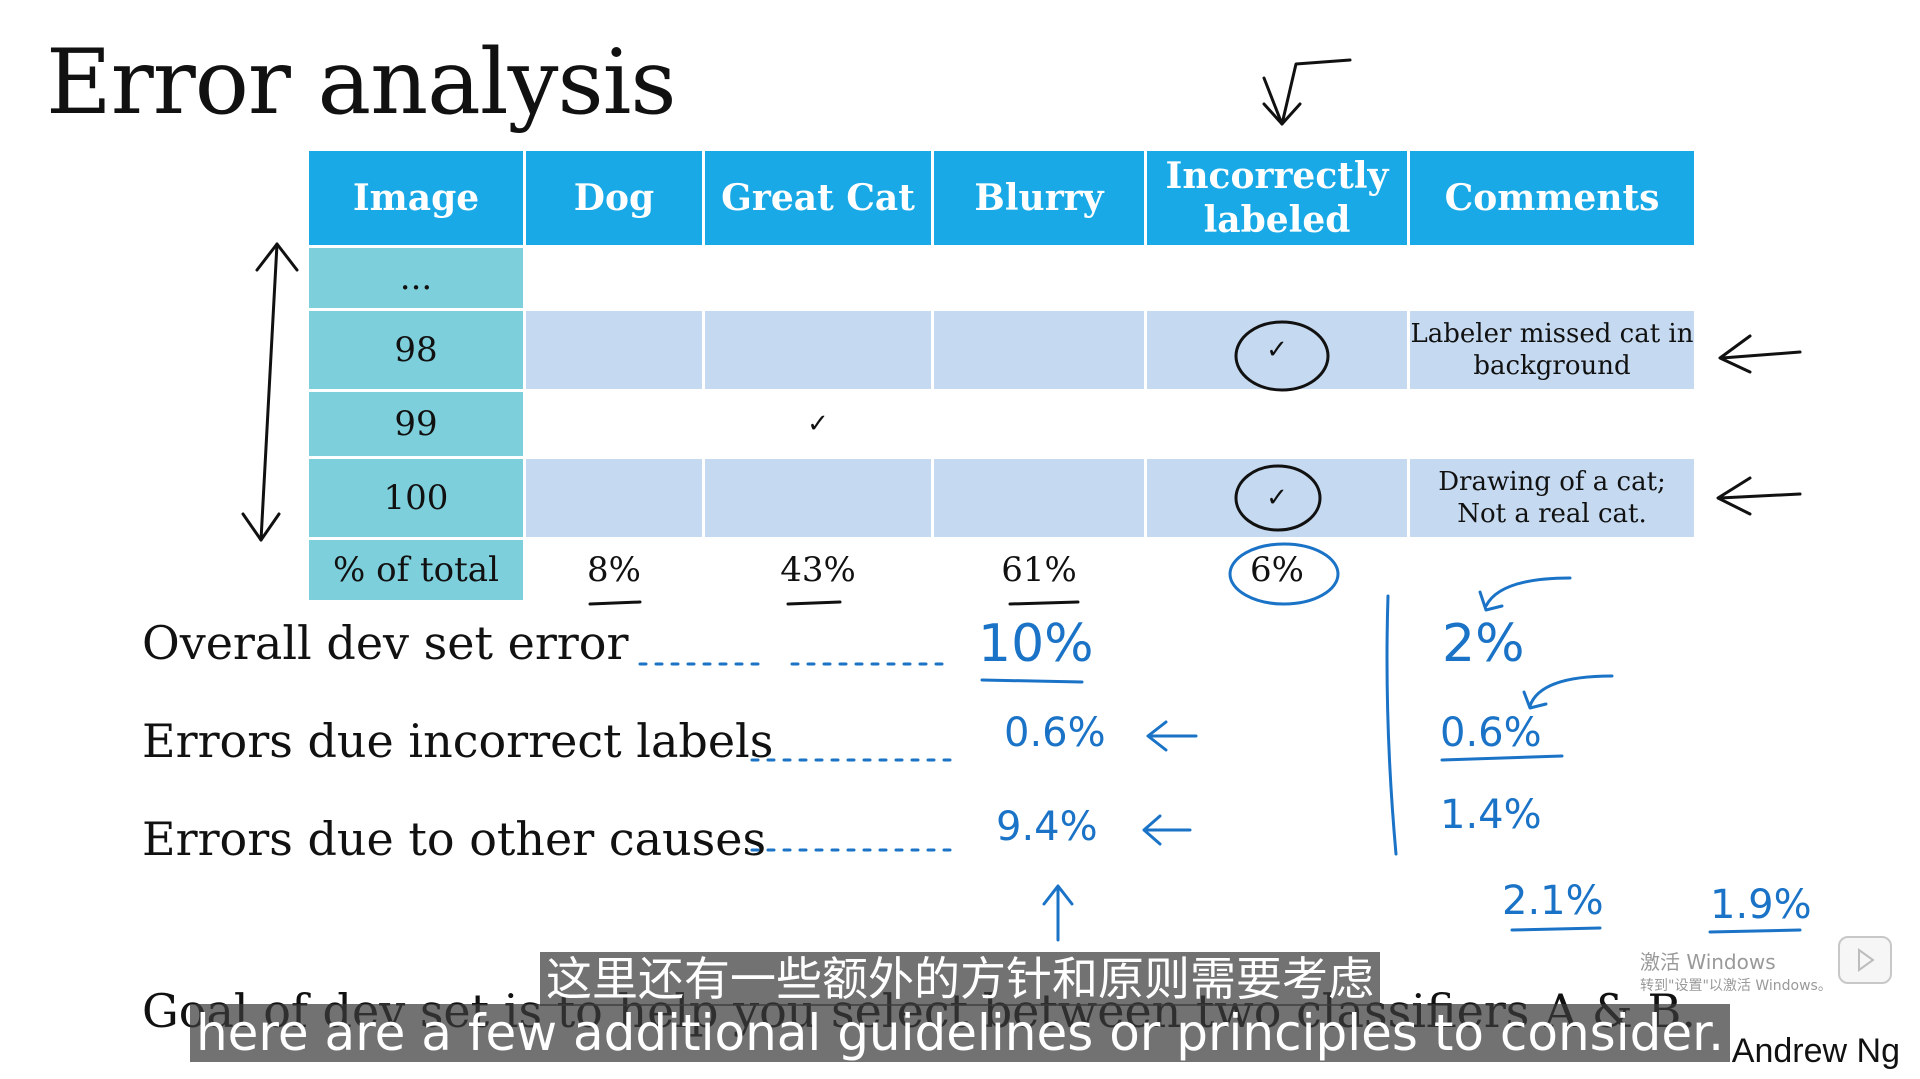 Image resolution: width=1920 pixels, height=1079 pixels. Describe the element at coordinates (1568, 692) in the screenshot. I see `arrow-to-06-icon` at that location.